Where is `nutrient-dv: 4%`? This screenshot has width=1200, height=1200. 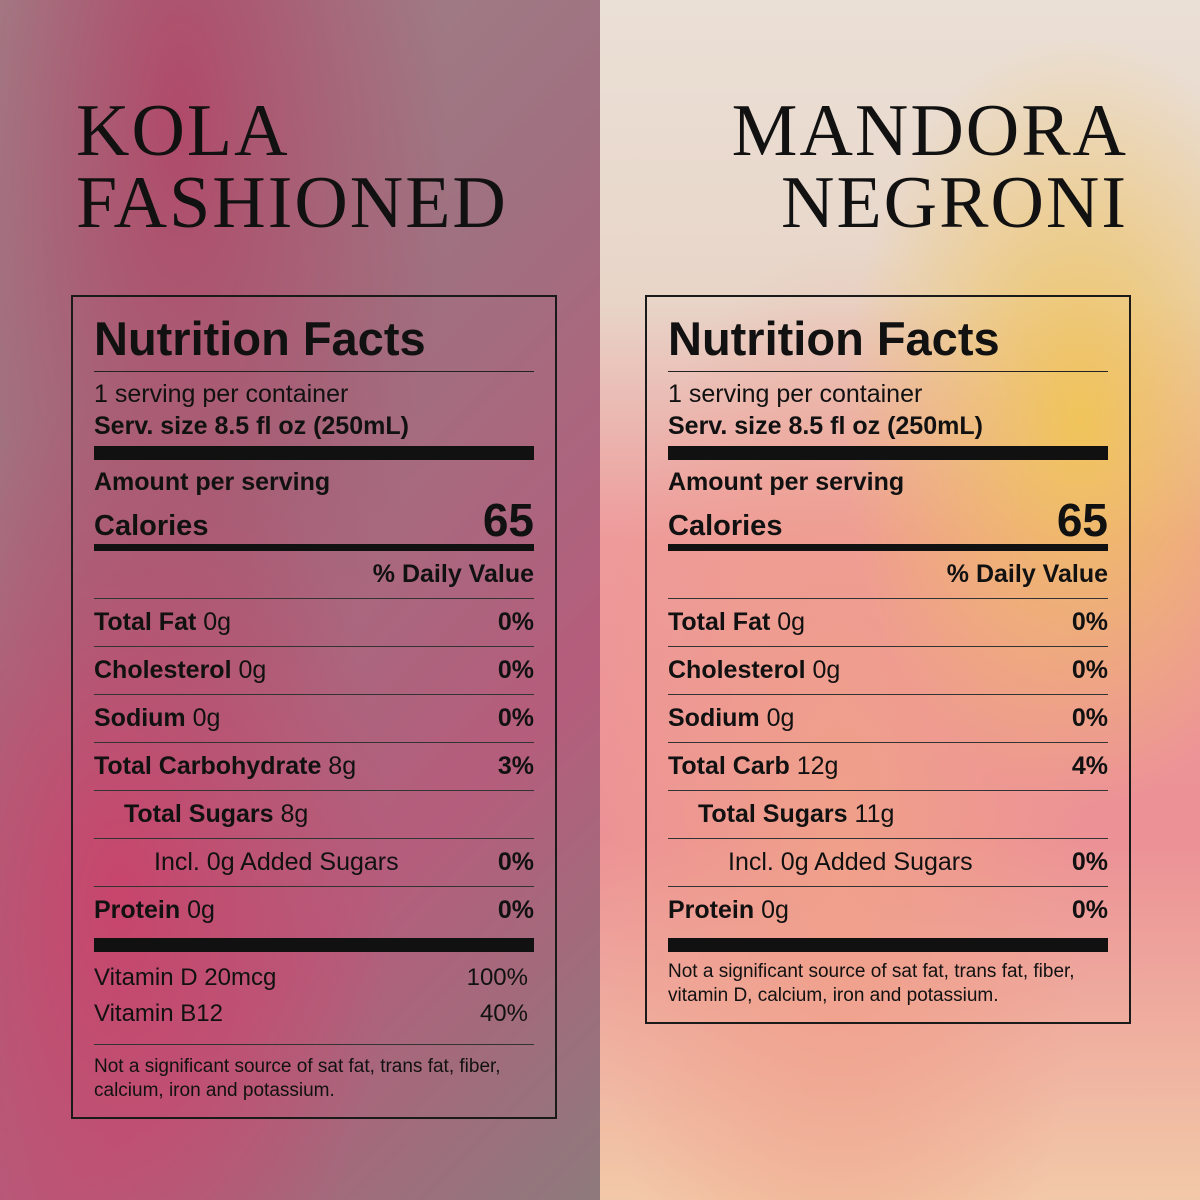 nutrient-dv: 4% is located at coordinates (1089, 766).